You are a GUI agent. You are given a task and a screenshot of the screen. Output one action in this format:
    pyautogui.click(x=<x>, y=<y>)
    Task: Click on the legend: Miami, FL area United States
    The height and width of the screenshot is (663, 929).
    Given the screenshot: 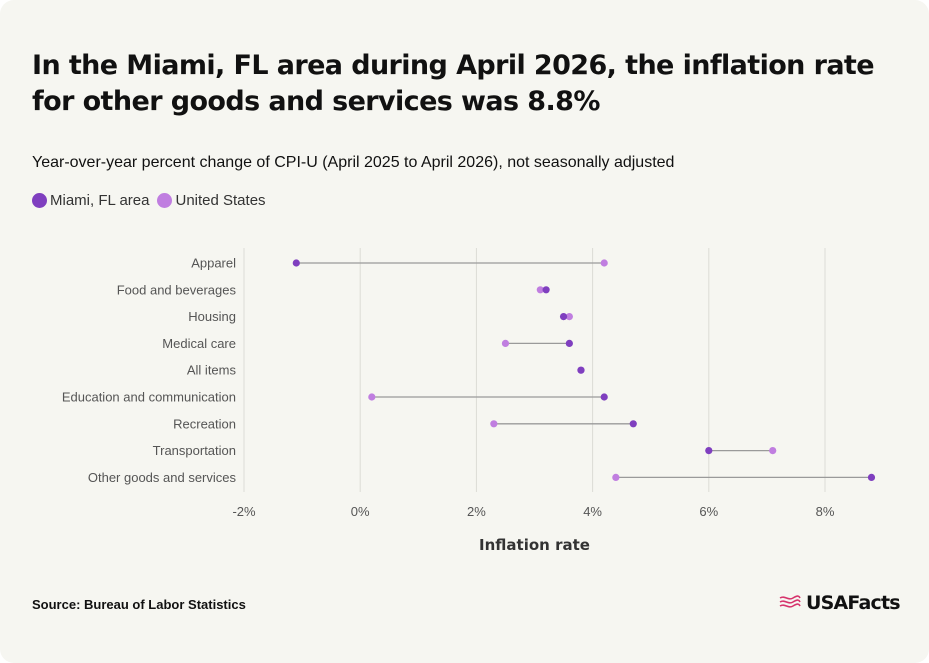 What is the action you would take?
    pyautogui.click(x=149, y=200)
    